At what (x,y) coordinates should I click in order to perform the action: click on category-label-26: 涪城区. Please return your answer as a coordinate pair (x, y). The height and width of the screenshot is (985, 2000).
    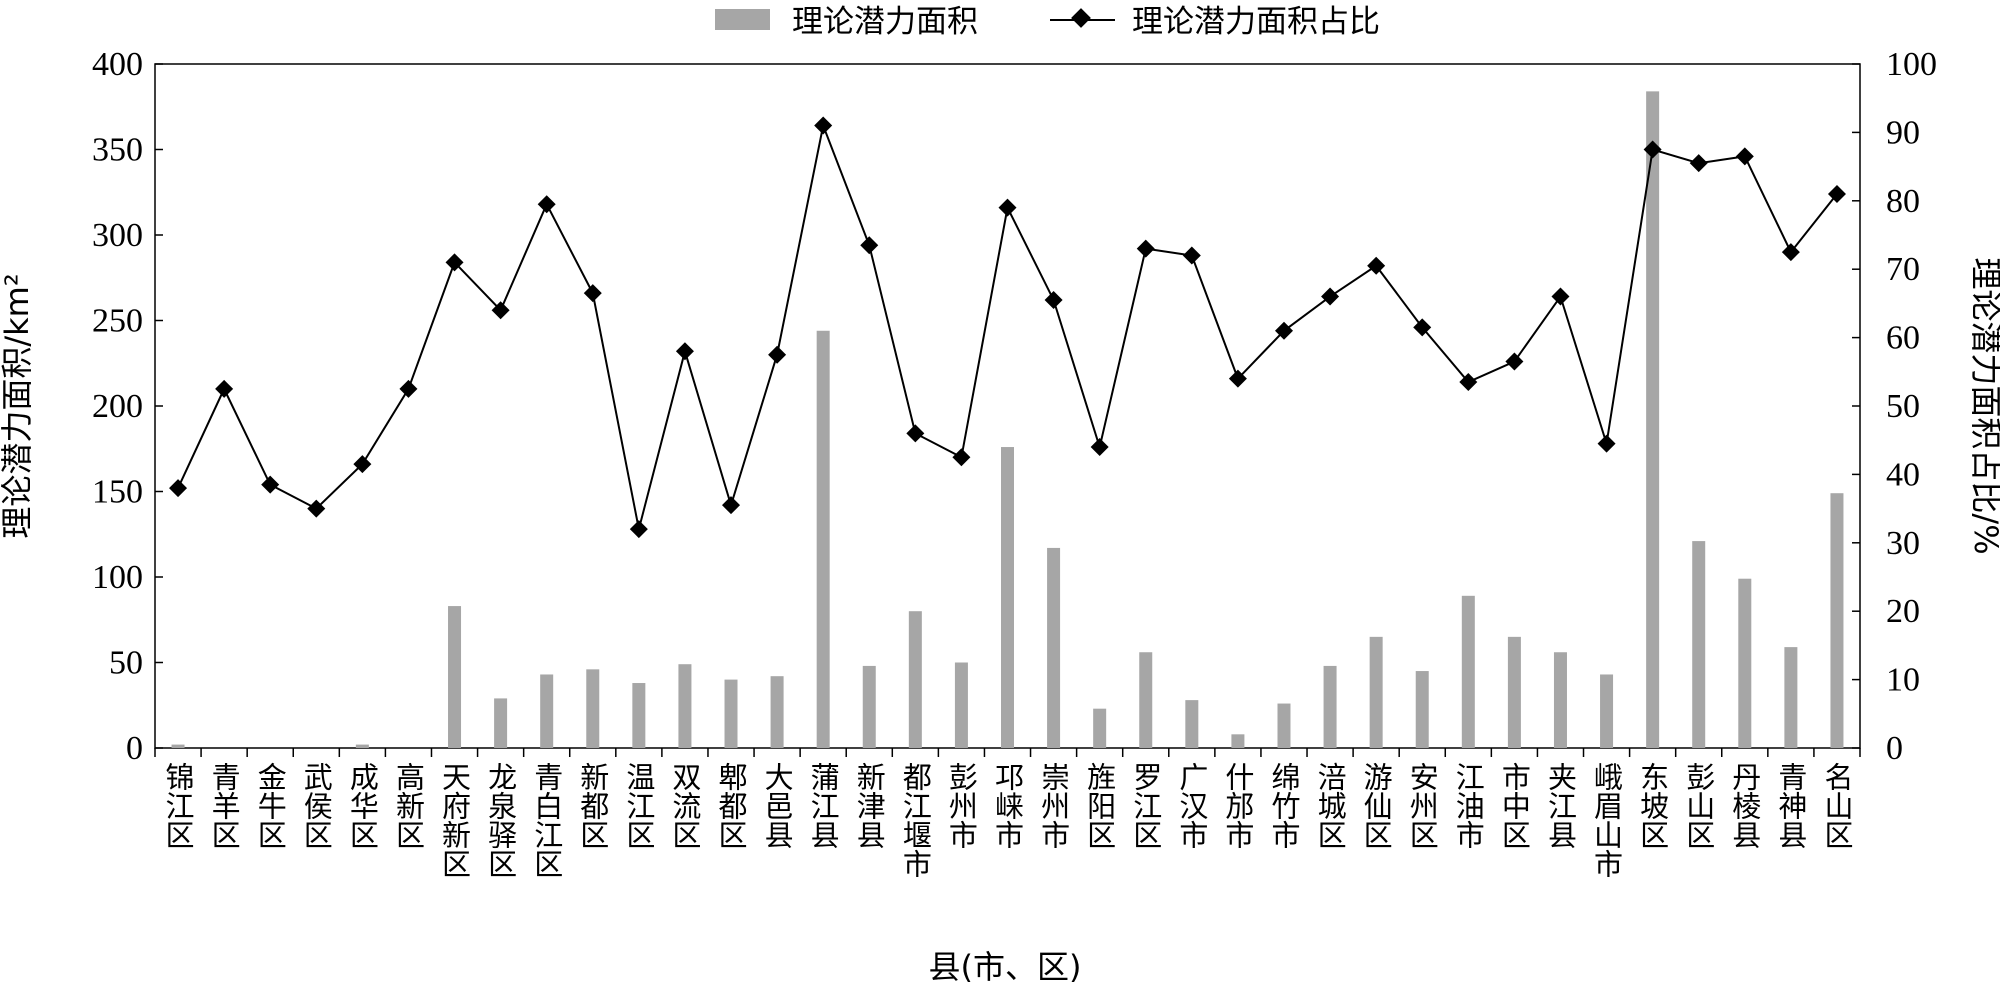
    Looking at the image, I should click on (1330, 805).